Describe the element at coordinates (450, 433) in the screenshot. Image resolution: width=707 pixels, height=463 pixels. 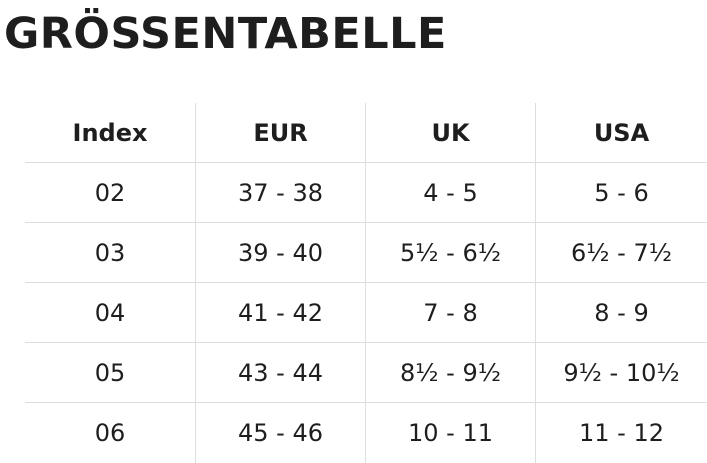
I see `table-cell: 10 - 11` at that location.